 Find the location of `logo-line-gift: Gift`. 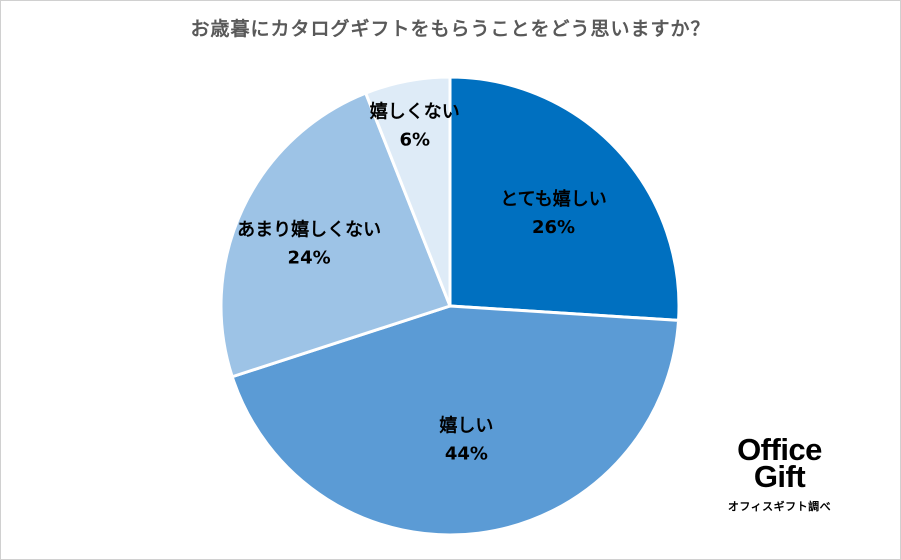

logo-line-gift: Gift is located at coordinates (779, 476).